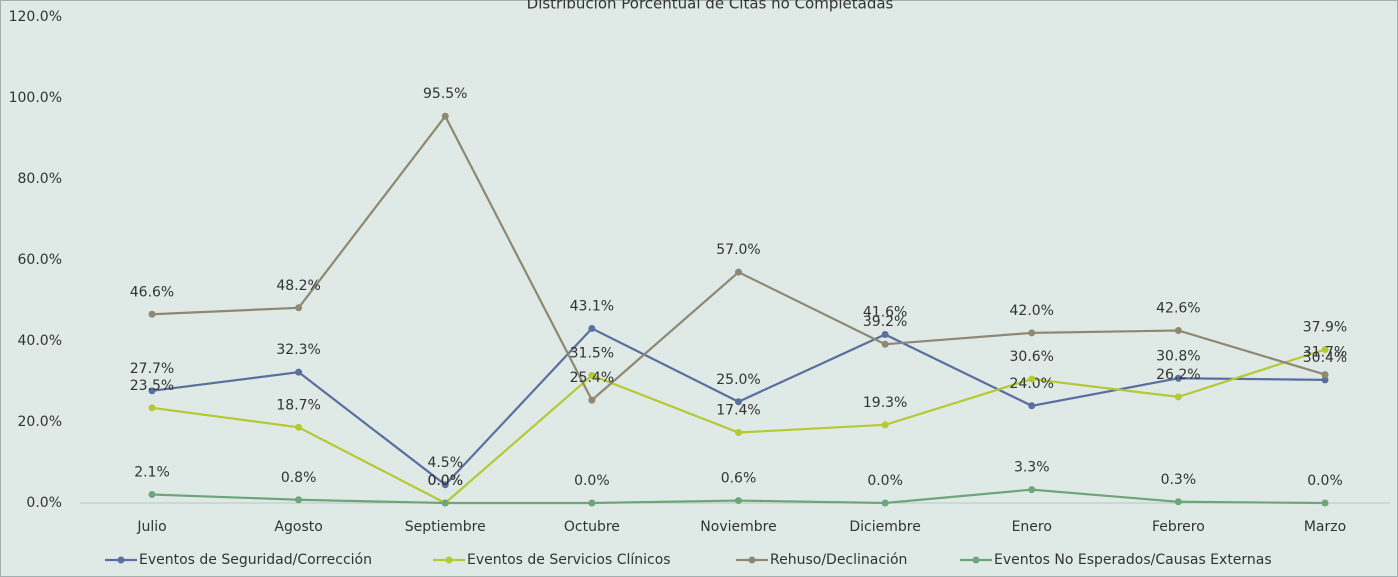 Image resolution: width=1398 pixels, height=577 pixels. Describe the element at coordinates (298, 527) in the screenshot. I see `x-tick-label: Agosto` at that location.